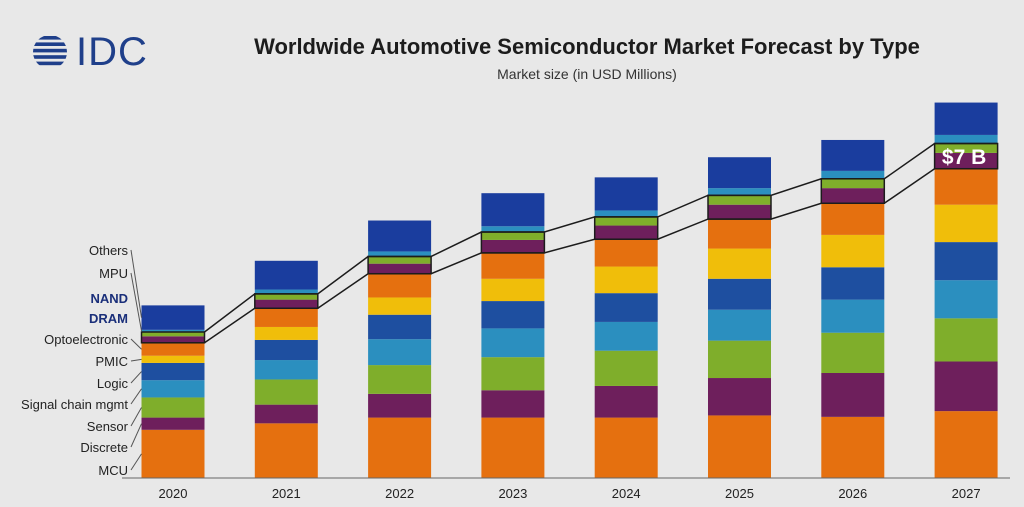  I want to click on bar-segment-pmic-2023, so click(513, 290).